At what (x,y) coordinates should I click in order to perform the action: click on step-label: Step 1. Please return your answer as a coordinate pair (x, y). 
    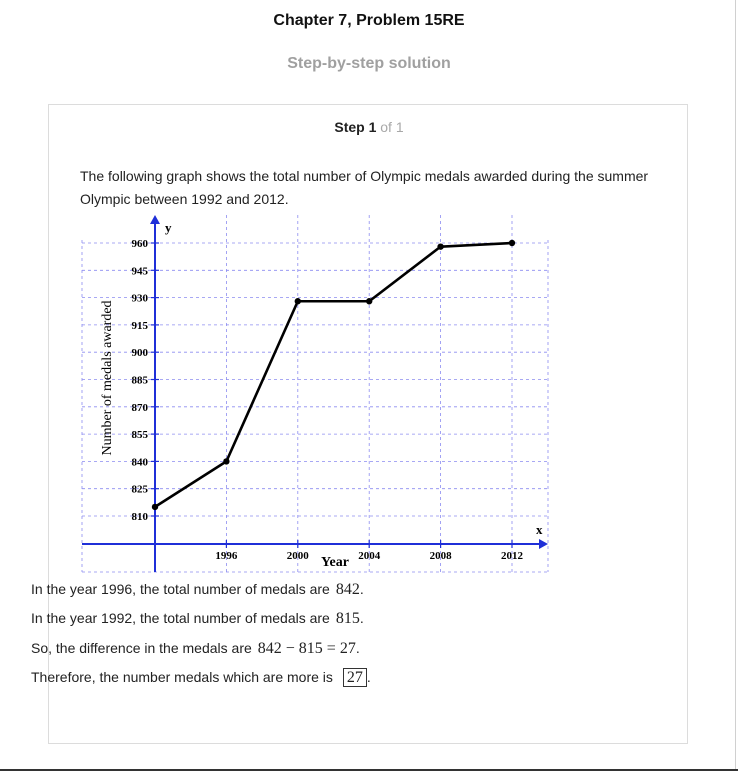
    Looking at the image, I should click on (355, 127).